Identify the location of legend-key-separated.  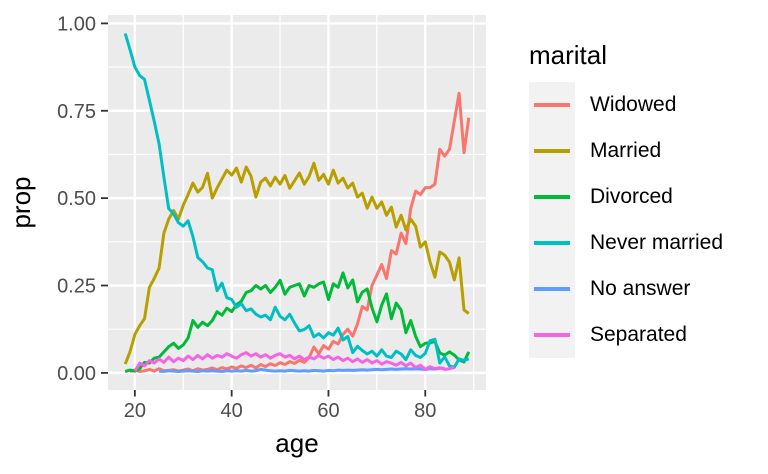
(552, 335).